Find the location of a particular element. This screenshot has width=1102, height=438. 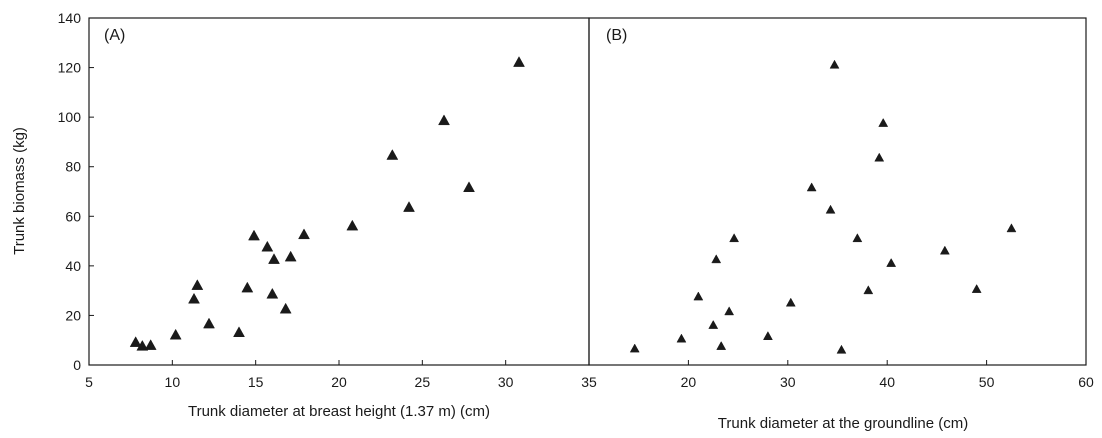

y-tick-label: 120 is located at coordinates (70, 68).